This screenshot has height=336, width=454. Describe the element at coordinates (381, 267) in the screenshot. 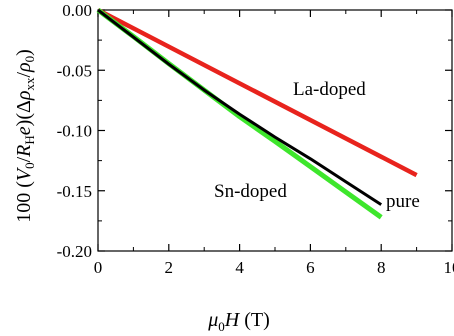

I see `x-tick-label: 8` at that location.